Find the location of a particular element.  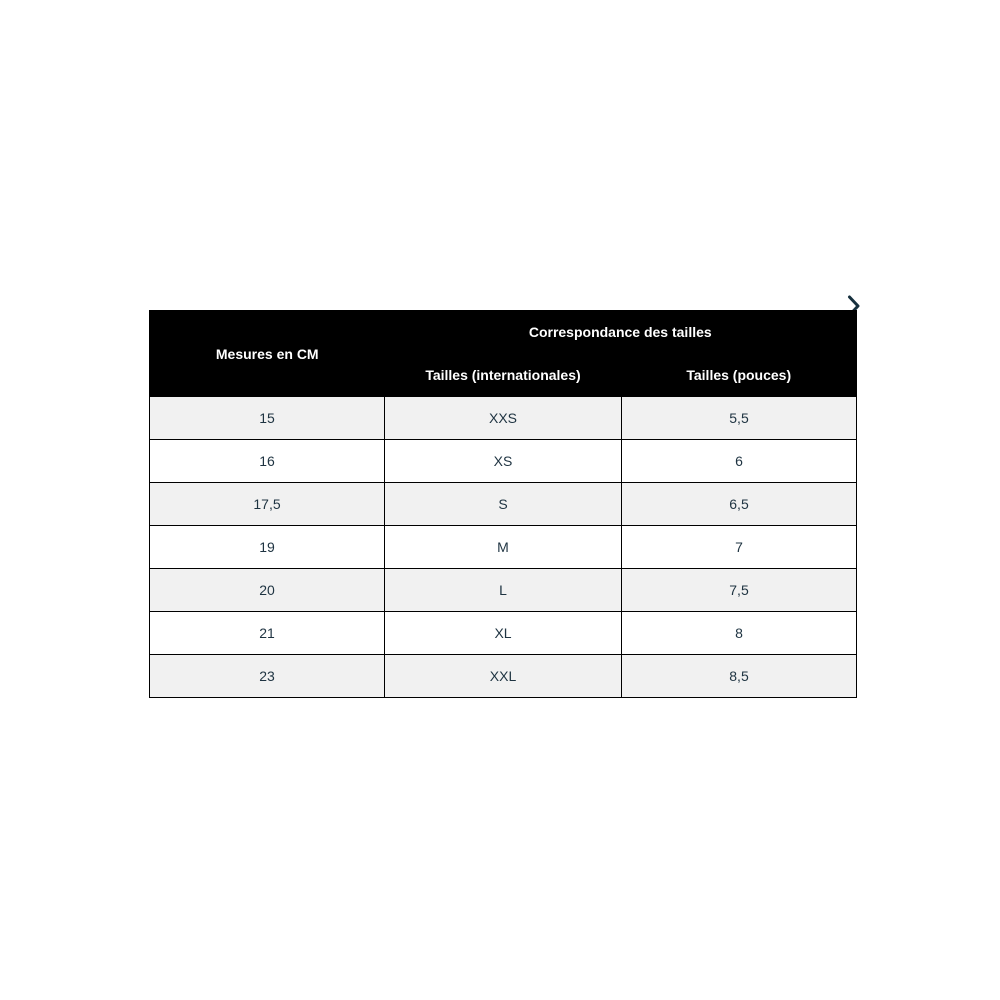

cell-size-international: XXS is located at coordinates (503, 418).